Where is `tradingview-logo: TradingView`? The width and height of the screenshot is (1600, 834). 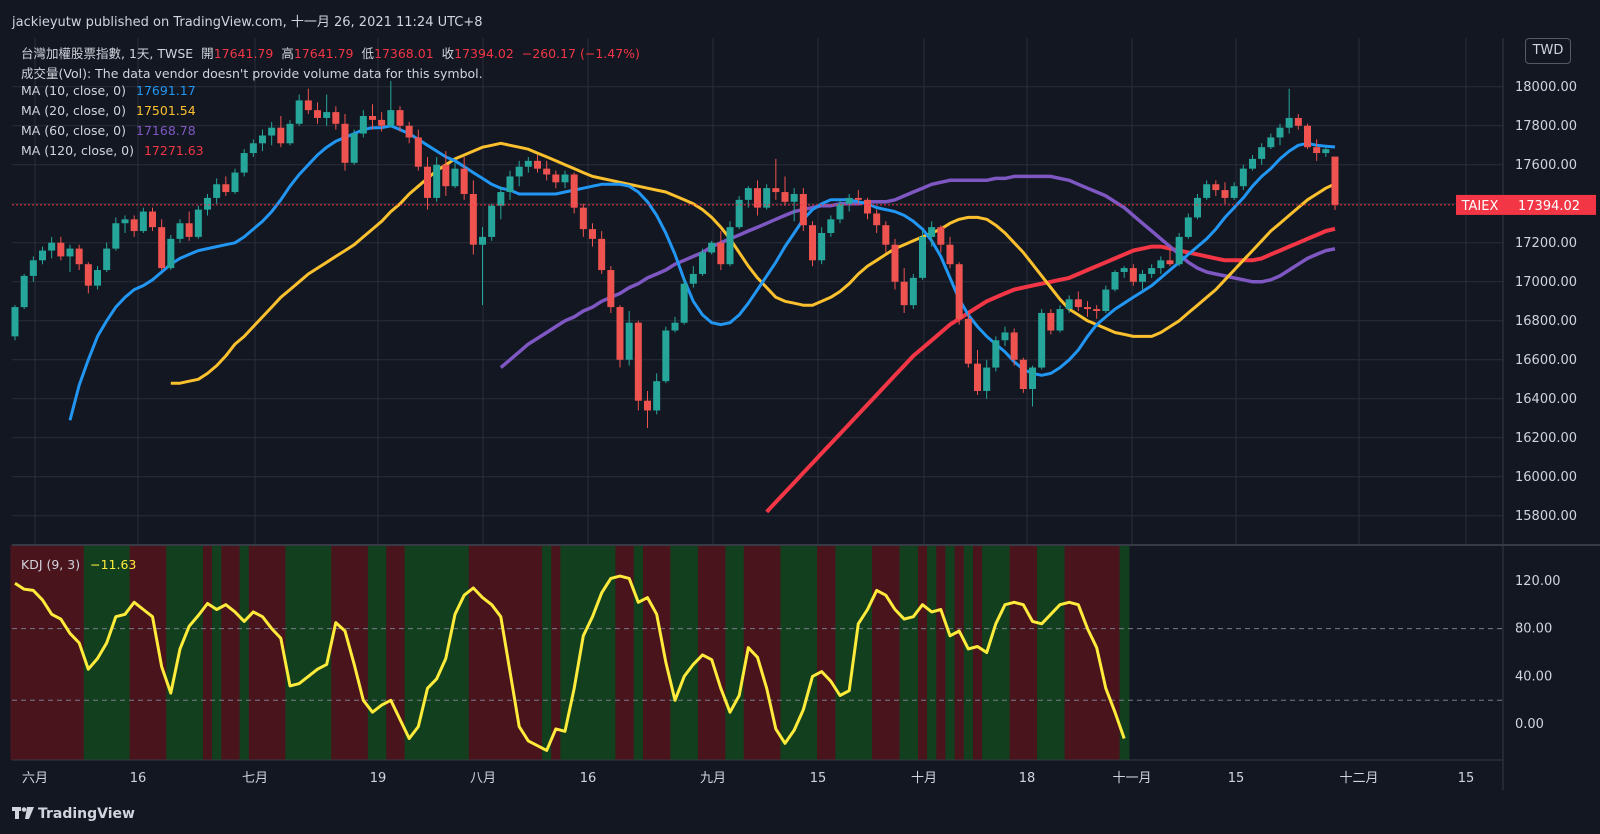 tradingview-logo: TradingView is located at coordinates (73, 814).